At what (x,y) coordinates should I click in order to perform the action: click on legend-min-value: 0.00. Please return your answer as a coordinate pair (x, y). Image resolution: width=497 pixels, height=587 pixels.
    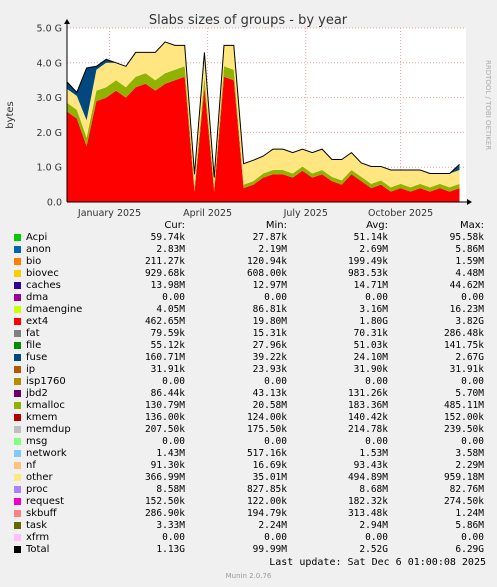
    Looking at the image, I should click on (275, 441).